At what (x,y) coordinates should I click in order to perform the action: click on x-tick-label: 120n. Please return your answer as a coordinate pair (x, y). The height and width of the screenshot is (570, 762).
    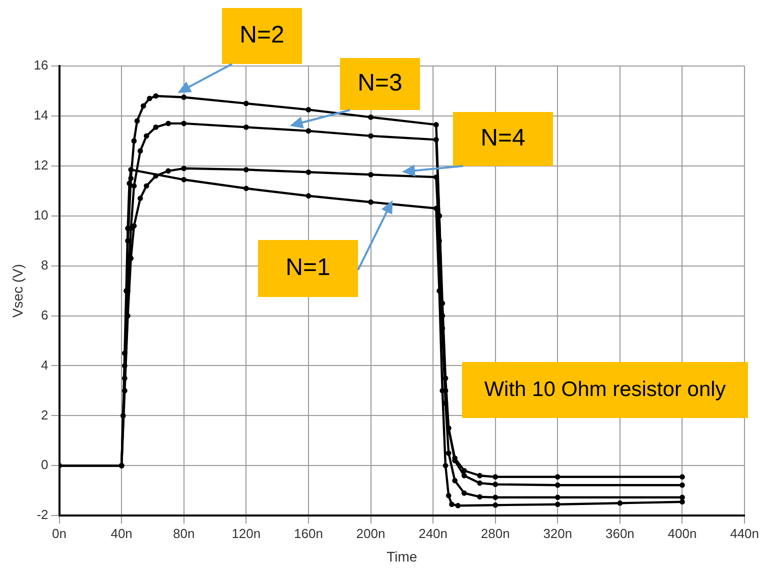
    Looking at the image, I should click on (246, 533).